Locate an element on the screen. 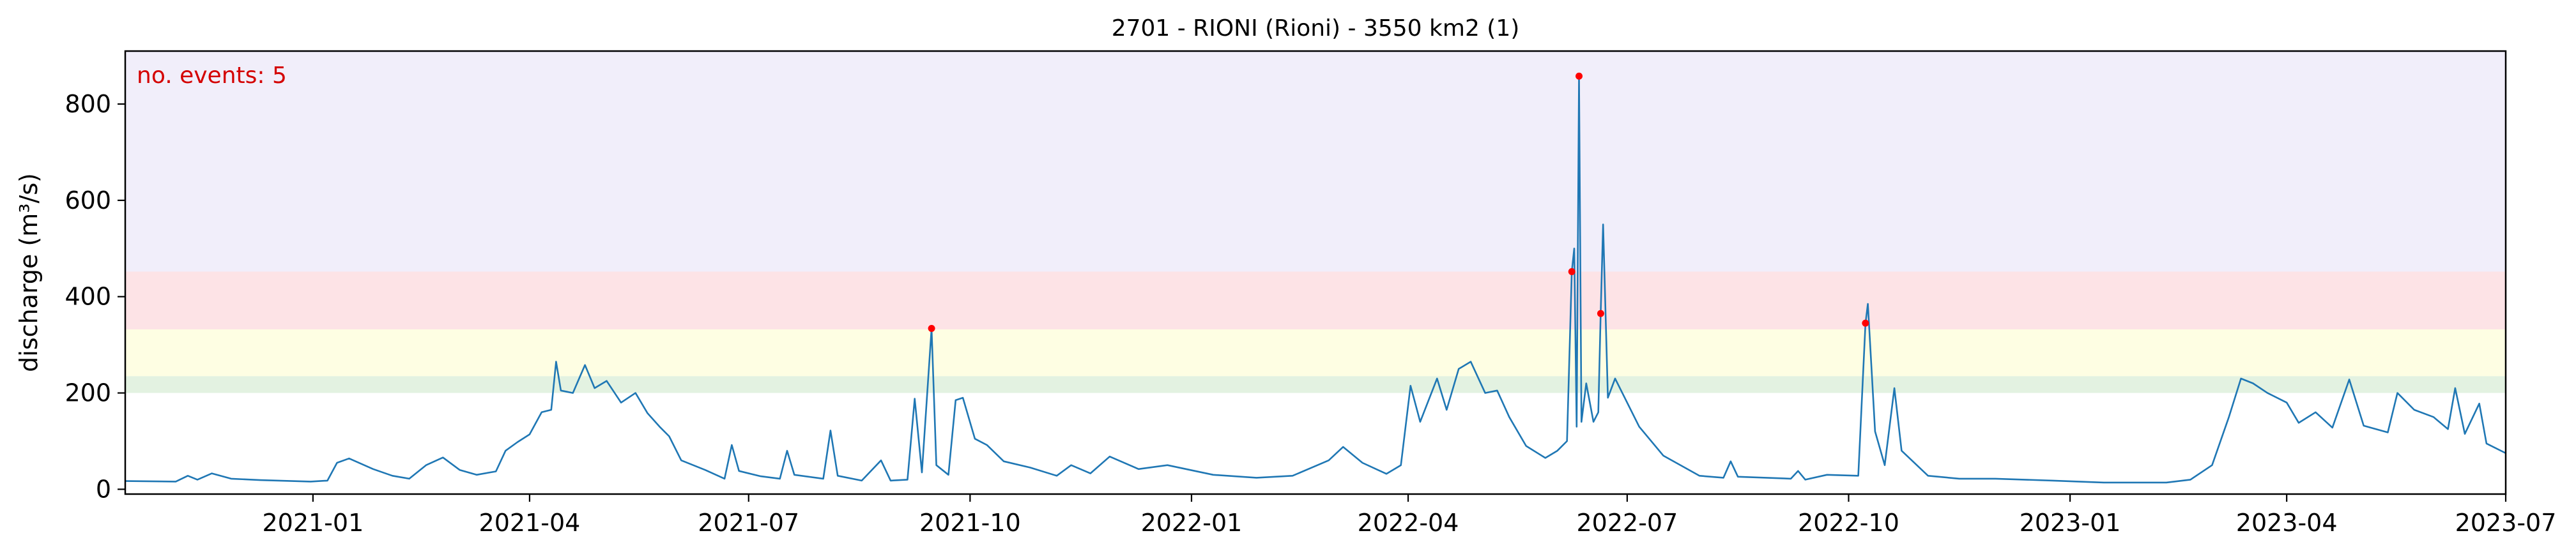 This screenshot has width=2576, height=556. x-tick-label-0: 2021-01 is located at coordinates (313, 523).